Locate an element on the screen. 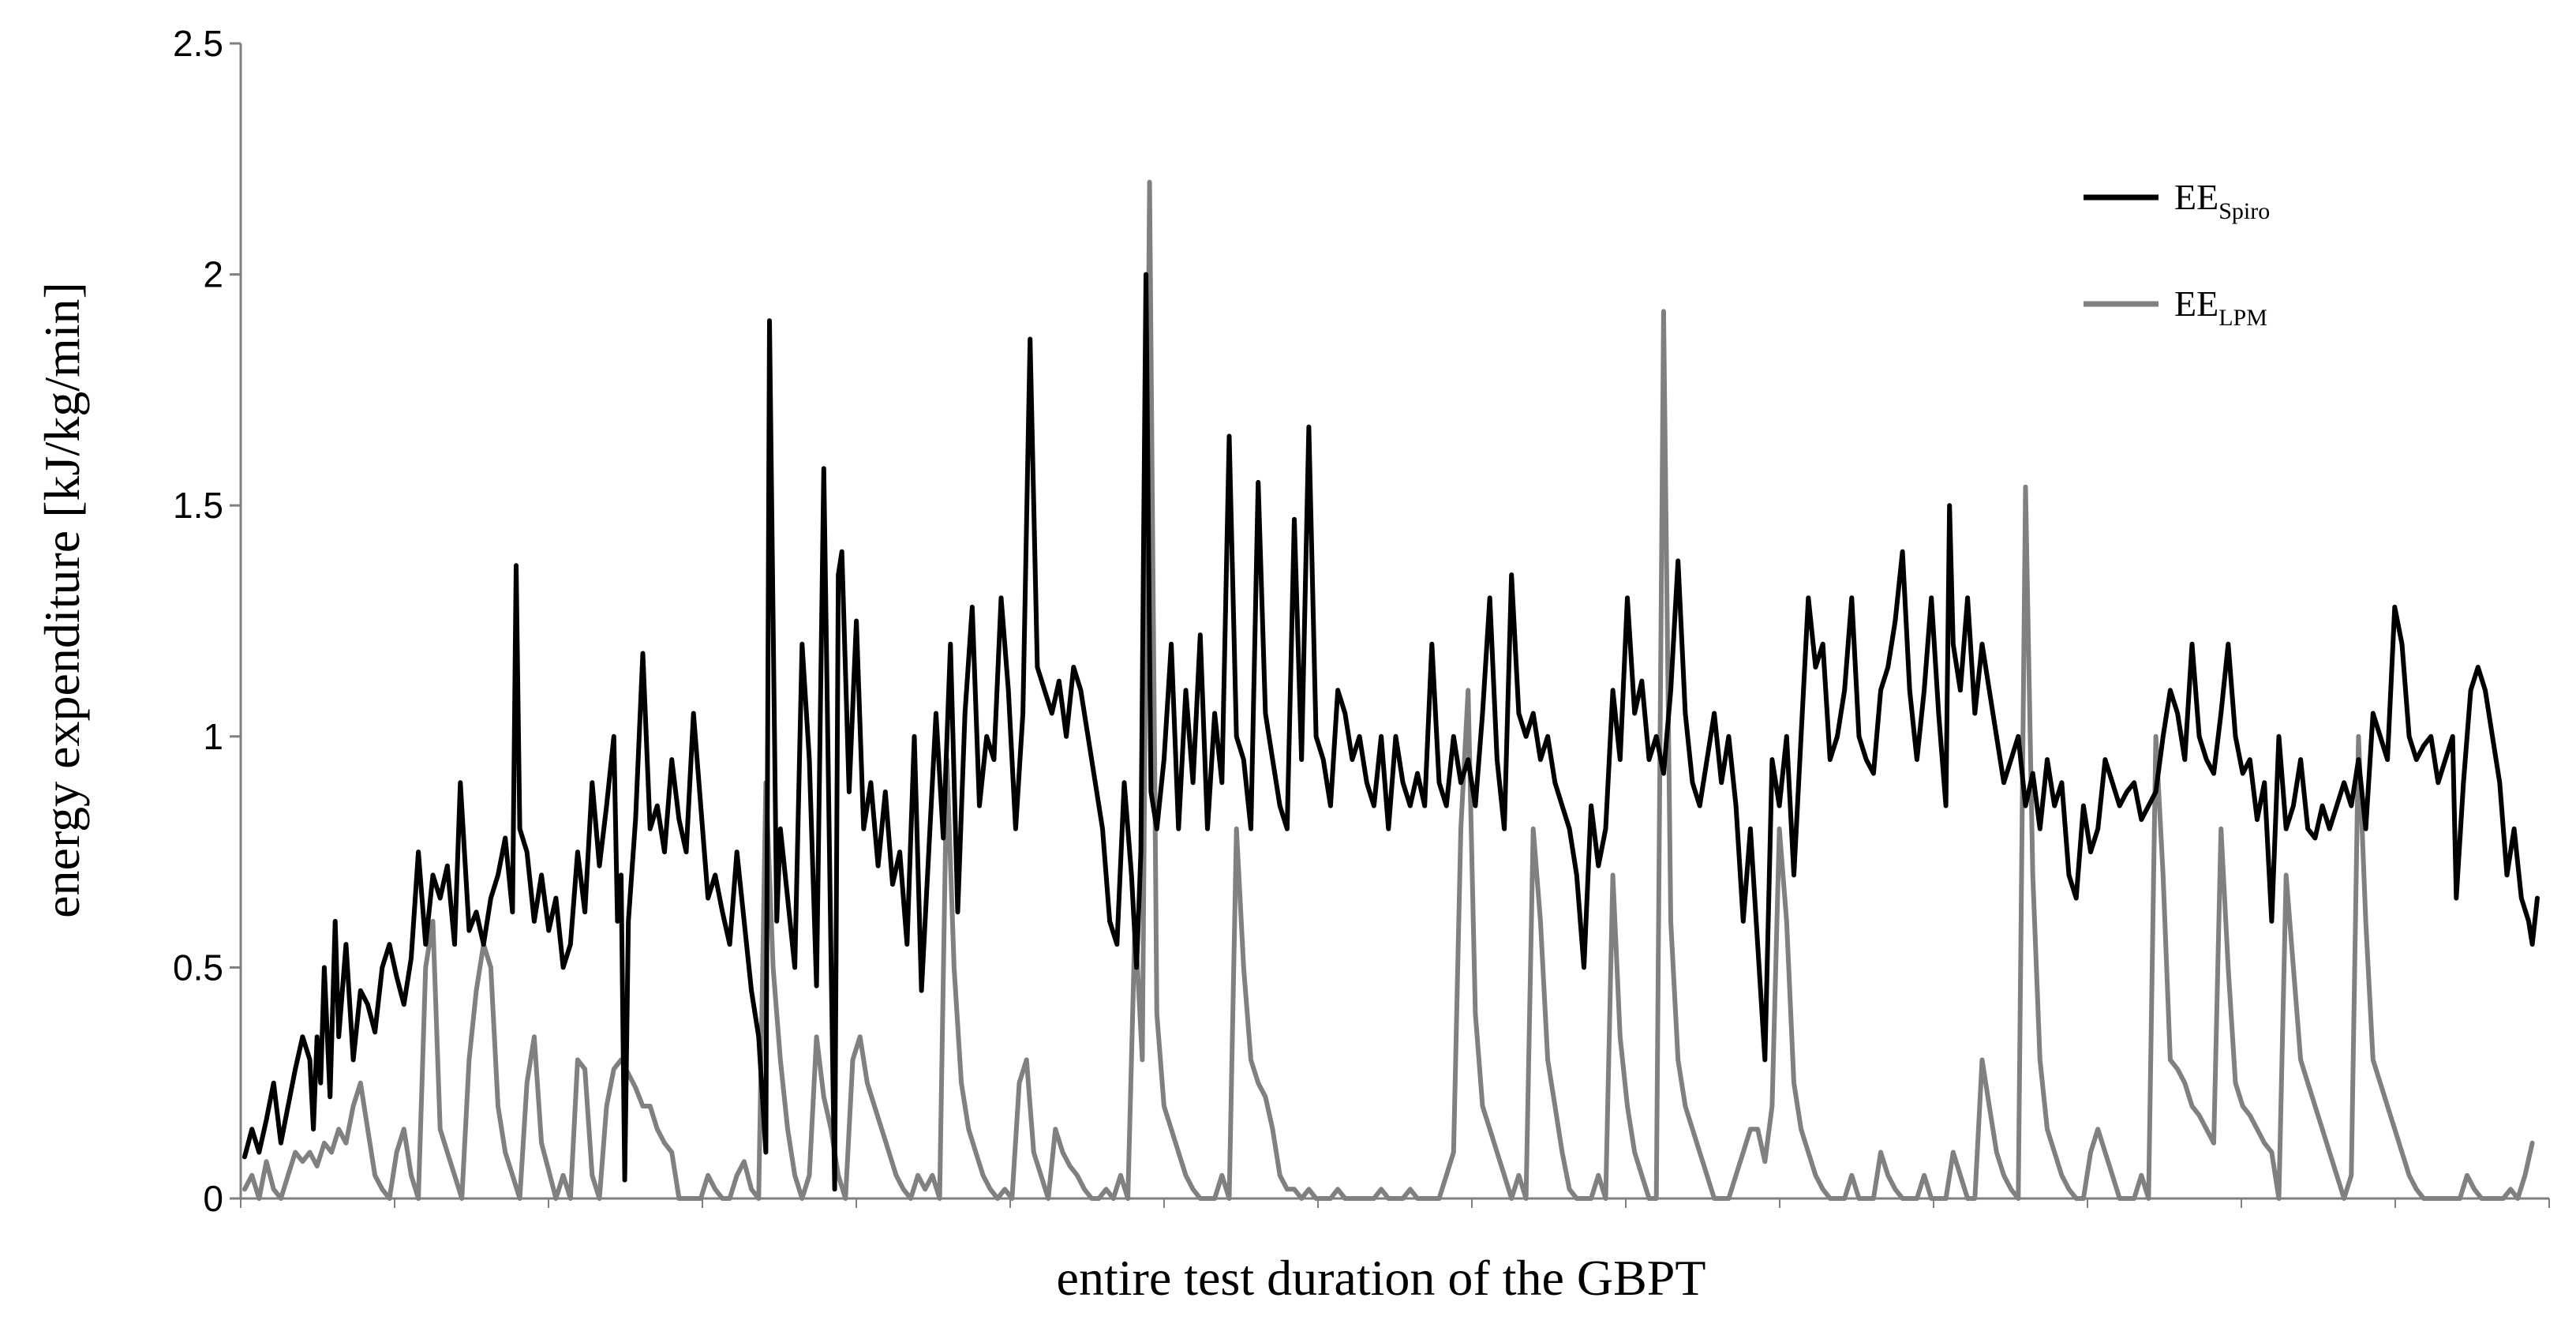 This screenshot has height=1324, width=2576. legend-item-lpm: EELPM is located at coordinates (2175, 307).